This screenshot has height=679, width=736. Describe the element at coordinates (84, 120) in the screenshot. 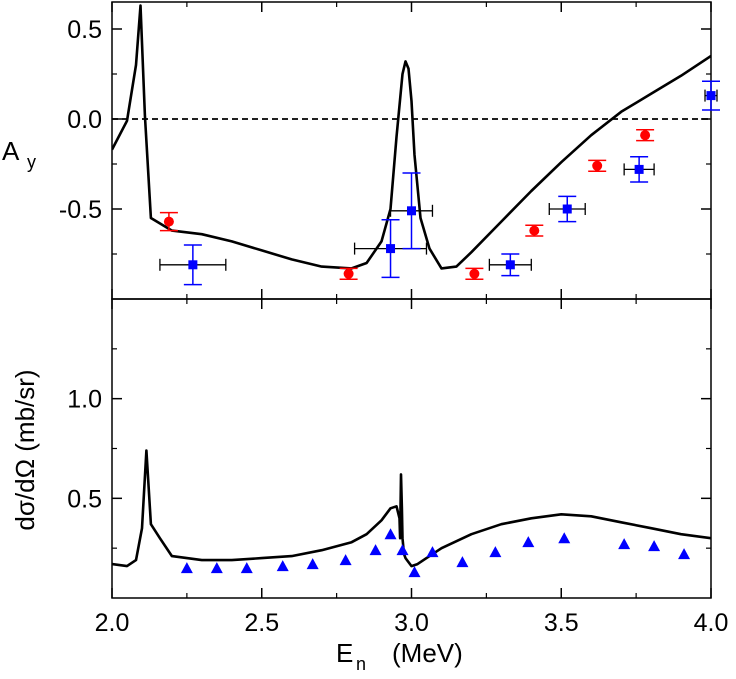

I see `y-tick-label: 0.0` at that location.